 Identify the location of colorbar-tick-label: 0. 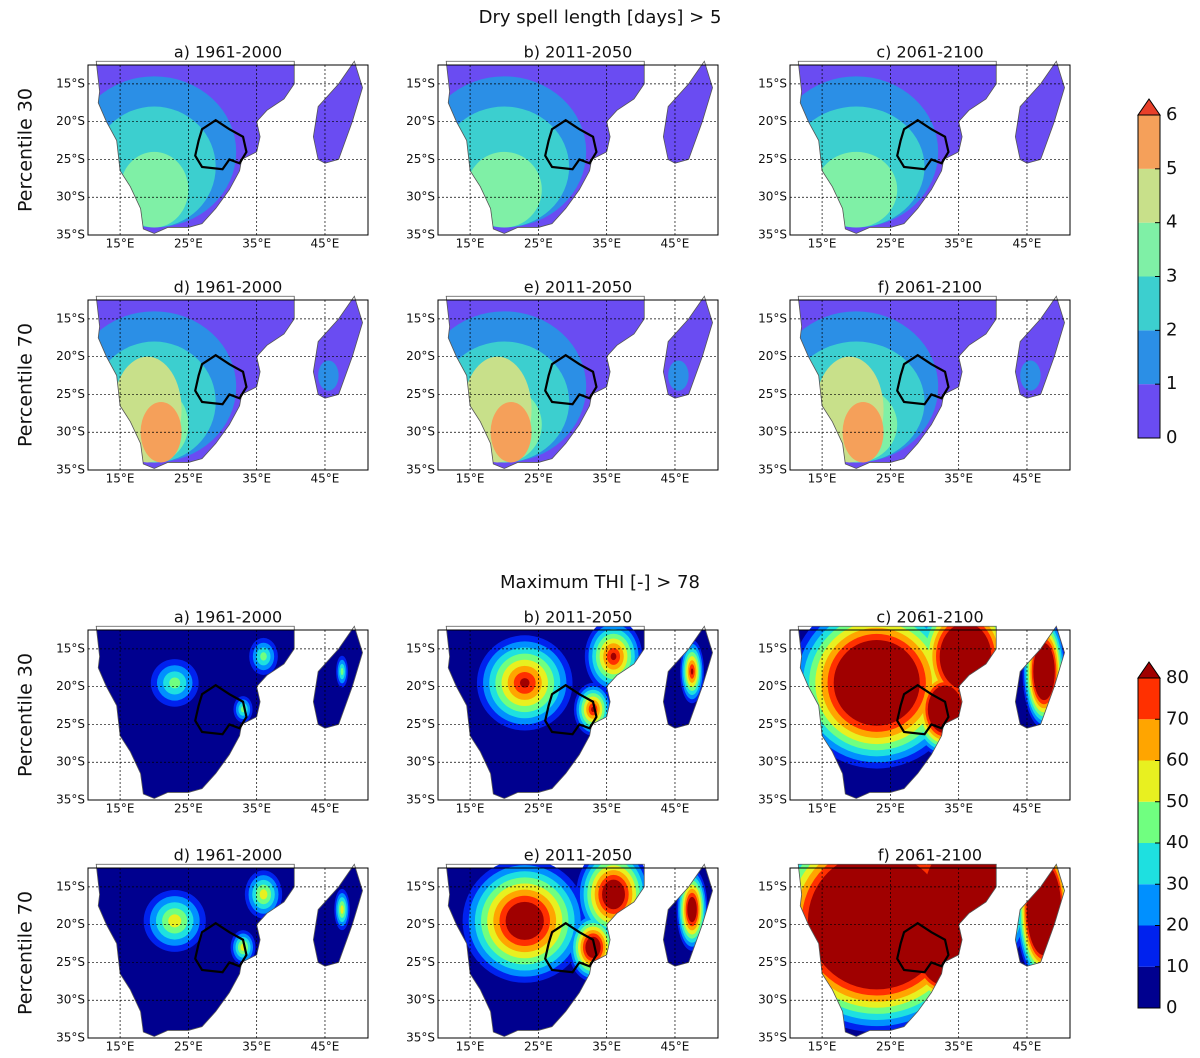
(1171, 1007).